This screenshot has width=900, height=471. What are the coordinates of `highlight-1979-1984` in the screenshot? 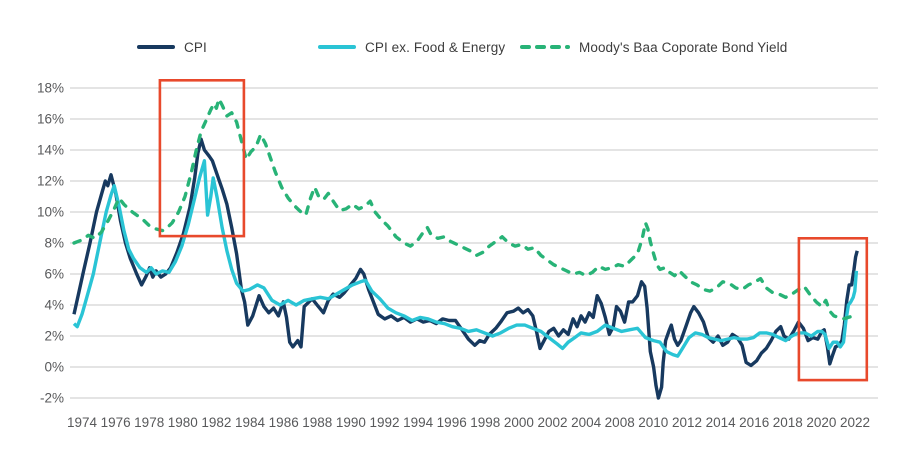 It's located at (202, 158).